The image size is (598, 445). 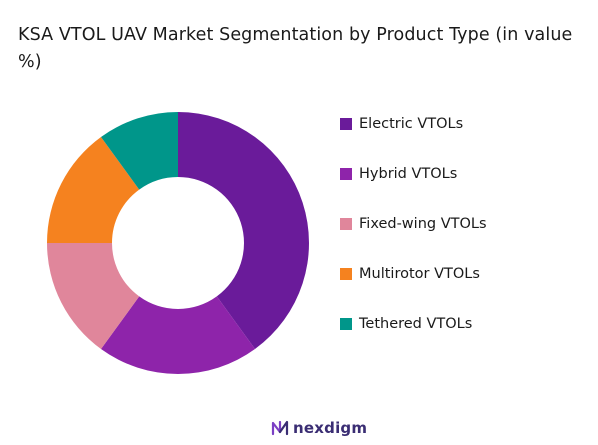 I want to click on legend-swatch-multirotor-vtols, so click(x=346, y=274).